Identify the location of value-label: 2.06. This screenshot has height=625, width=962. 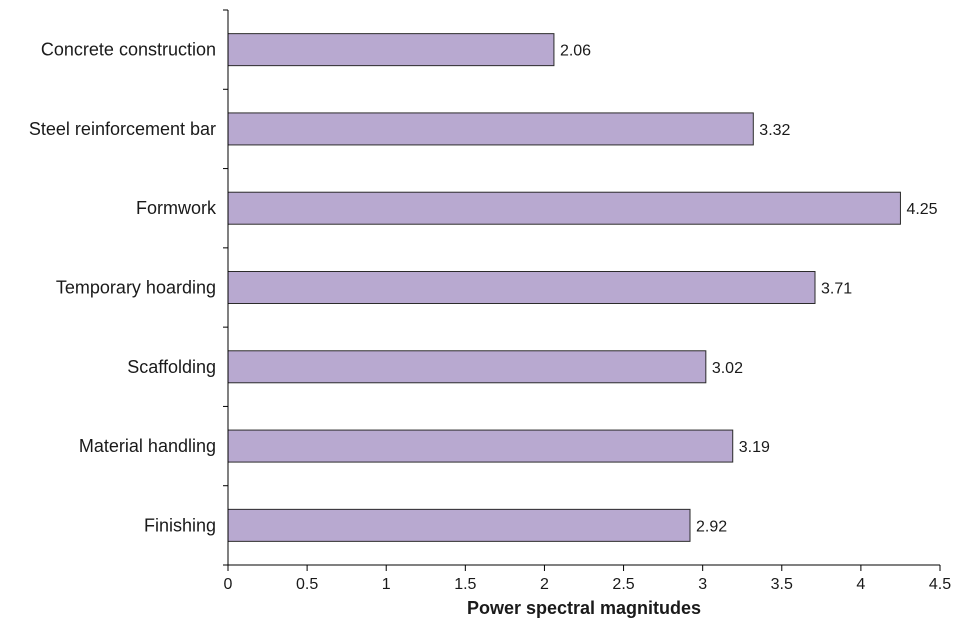
(575, 51).